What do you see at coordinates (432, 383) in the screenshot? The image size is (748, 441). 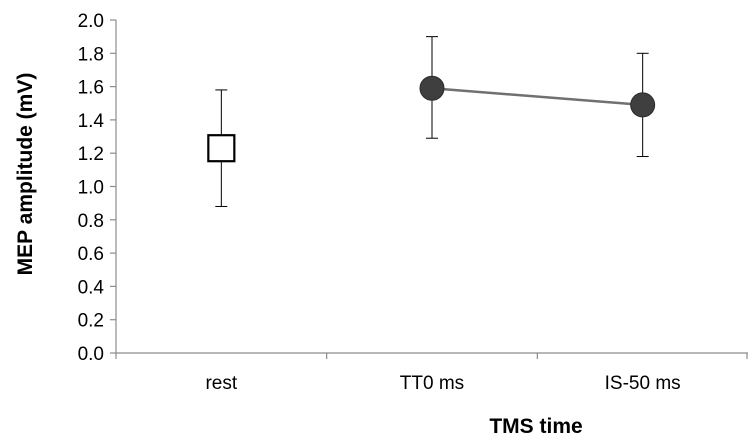 I see `x-tick-label: TT0 ms` at bounding box center [432, 383].